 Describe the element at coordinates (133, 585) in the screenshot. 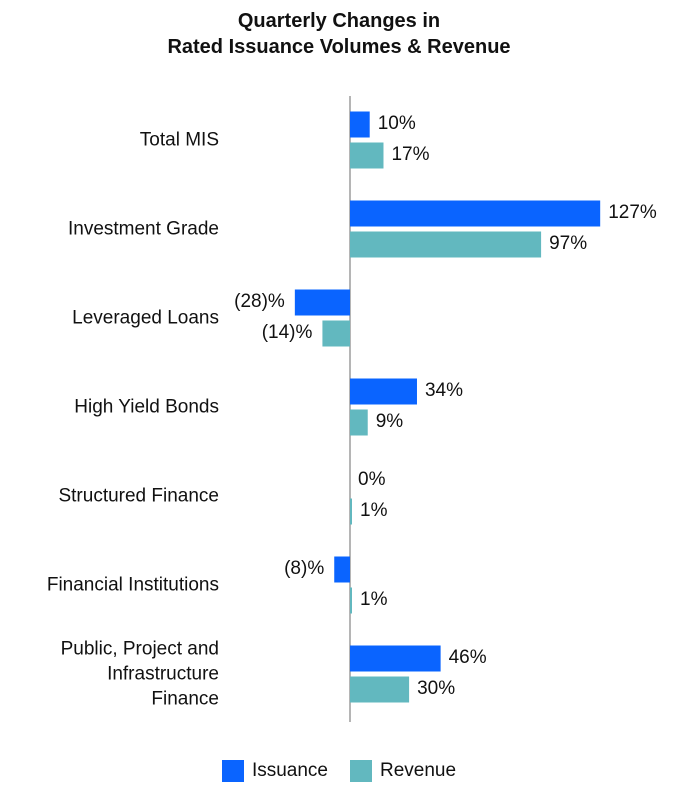

I see `category-label: Financial Institutions` at that location.